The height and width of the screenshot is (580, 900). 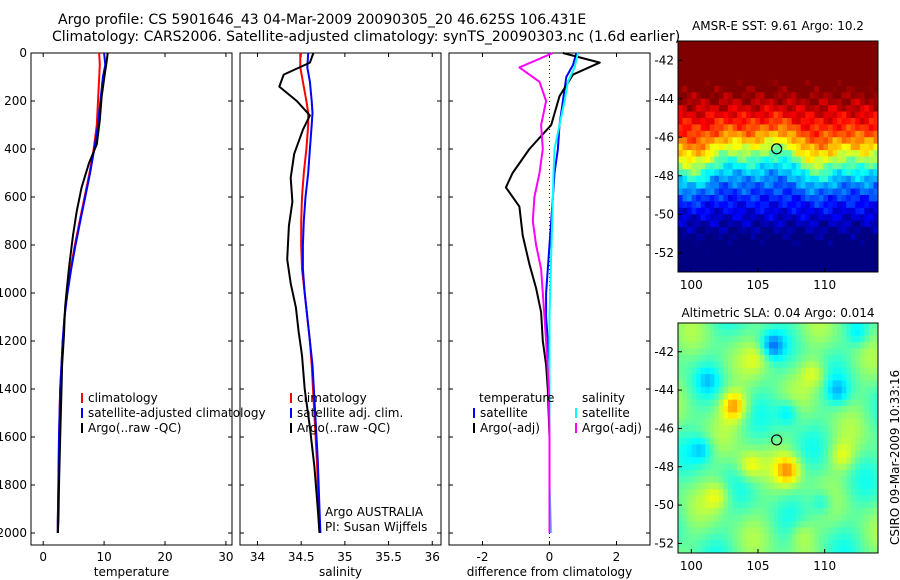 What do you see at coordinates (777, 313) in the screenshot?
I see `sla-map-title: Altimetric SLA: 0.04 Argo: 0.014` at bounding box center [777, 313].